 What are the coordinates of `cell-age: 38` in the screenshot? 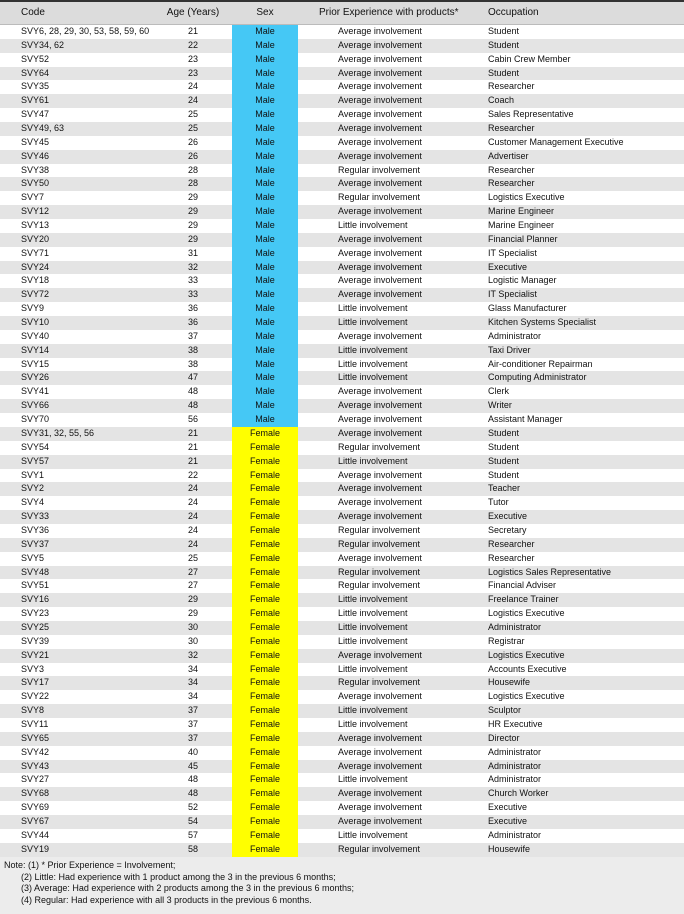 It's located at (192, 349).